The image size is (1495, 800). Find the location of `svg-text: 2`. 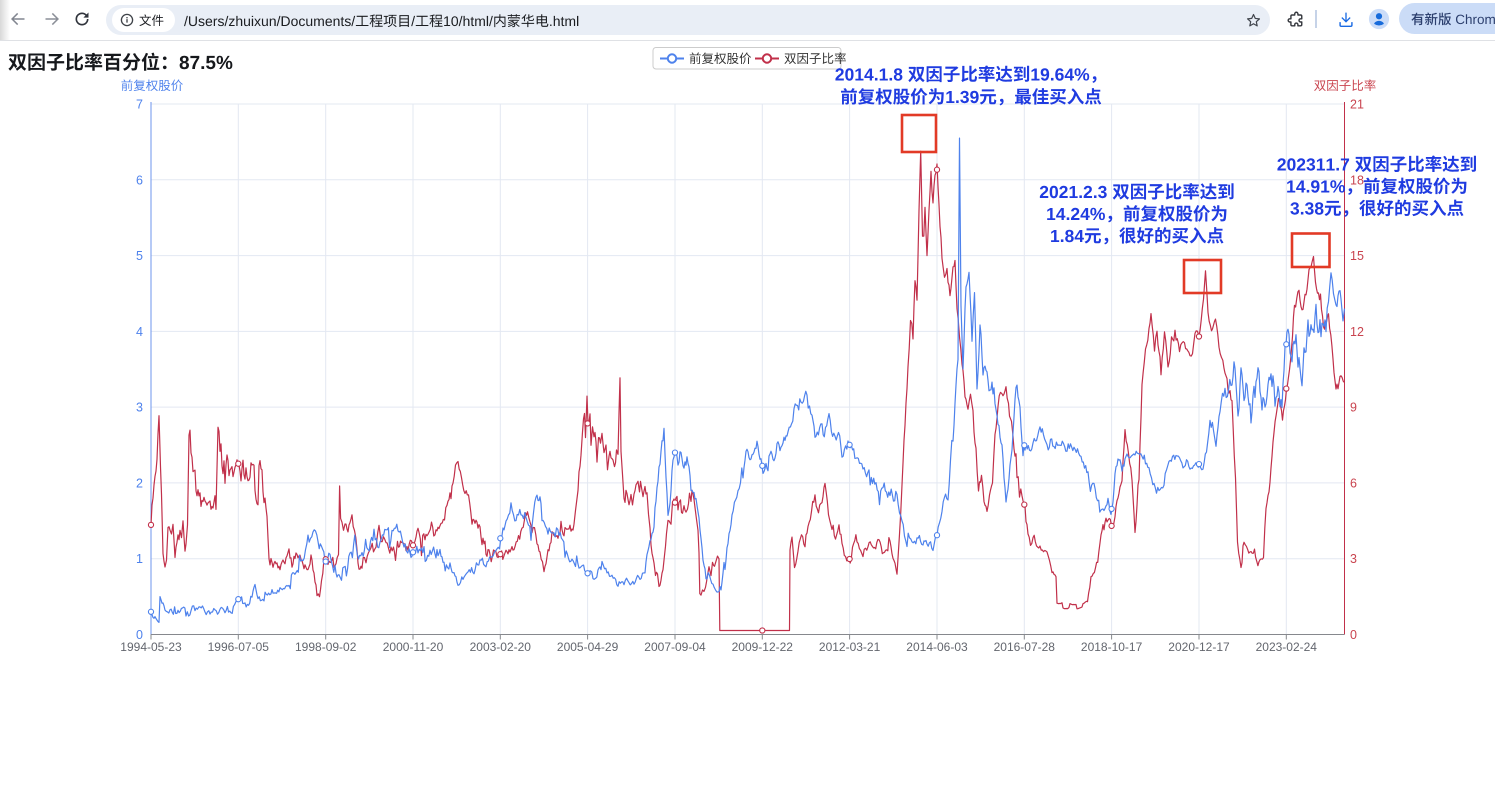

svg-text: 2 is located at coordinates (139, 483).